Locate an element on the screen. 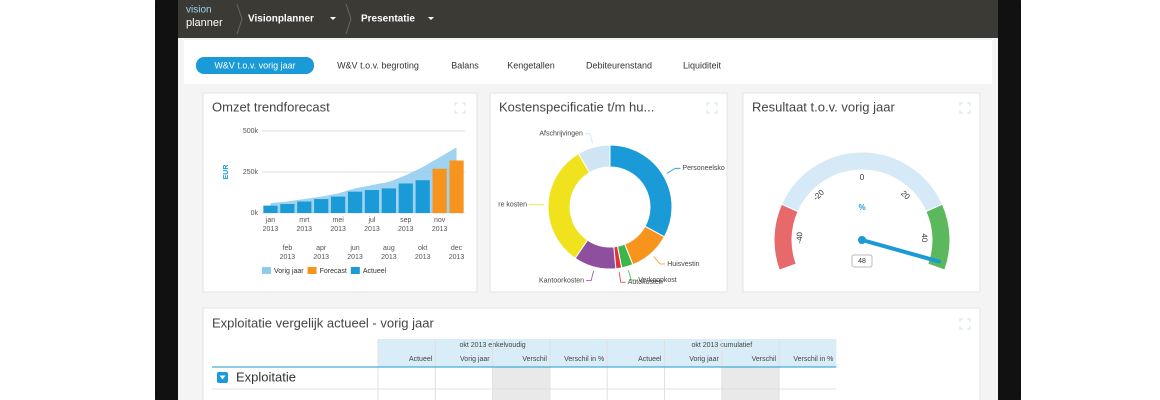 This screenshot has width=1160, height=400. tab-strip is located at coordinates (588, 62).